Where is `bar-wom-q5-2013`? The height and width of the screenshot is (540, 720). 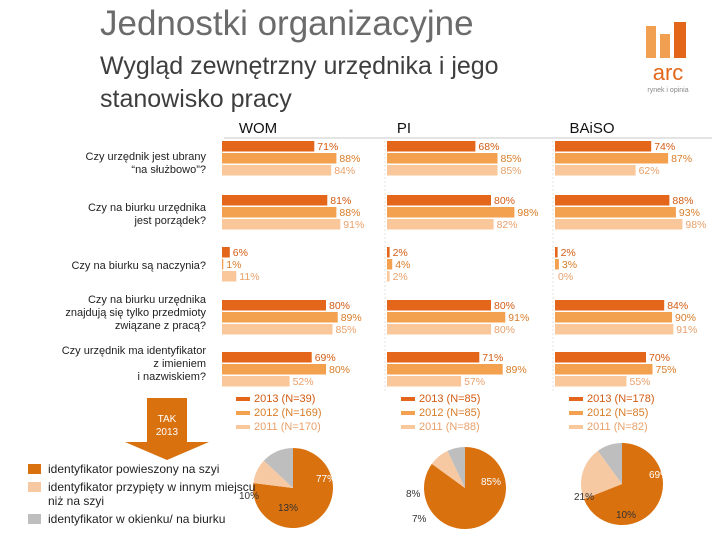
bar-wom-q5-2013 is located at coordinates (267, 357).